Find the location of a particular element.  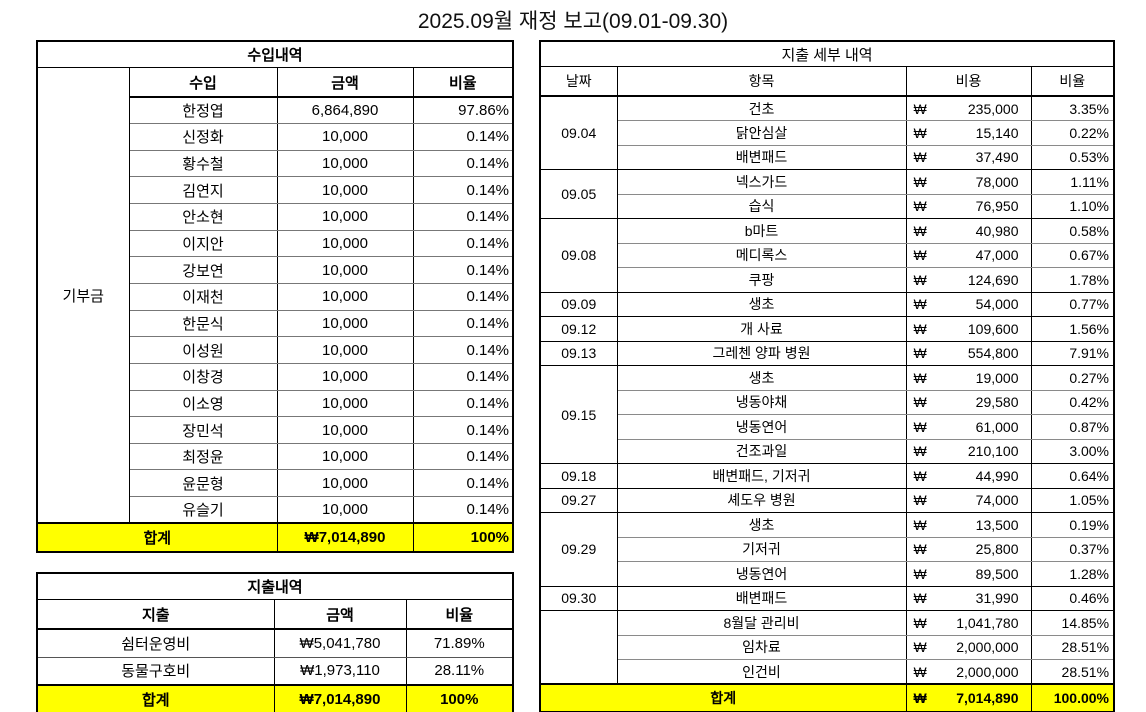

ratio-cell: 1.11% is located at coordinates (1073, 182).